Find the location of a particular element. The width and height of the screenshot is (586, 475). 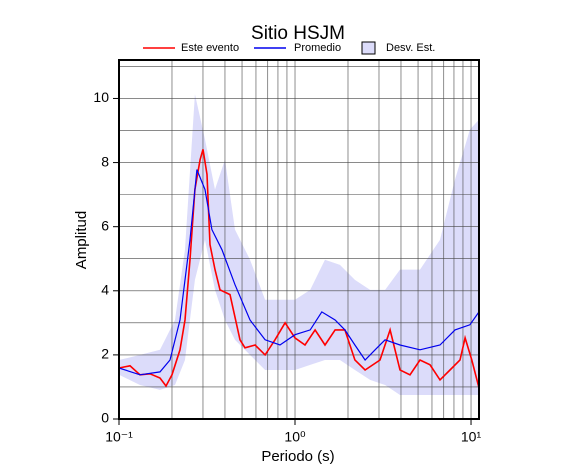

legend-label: Este evento is located at coordinates (210, 48).